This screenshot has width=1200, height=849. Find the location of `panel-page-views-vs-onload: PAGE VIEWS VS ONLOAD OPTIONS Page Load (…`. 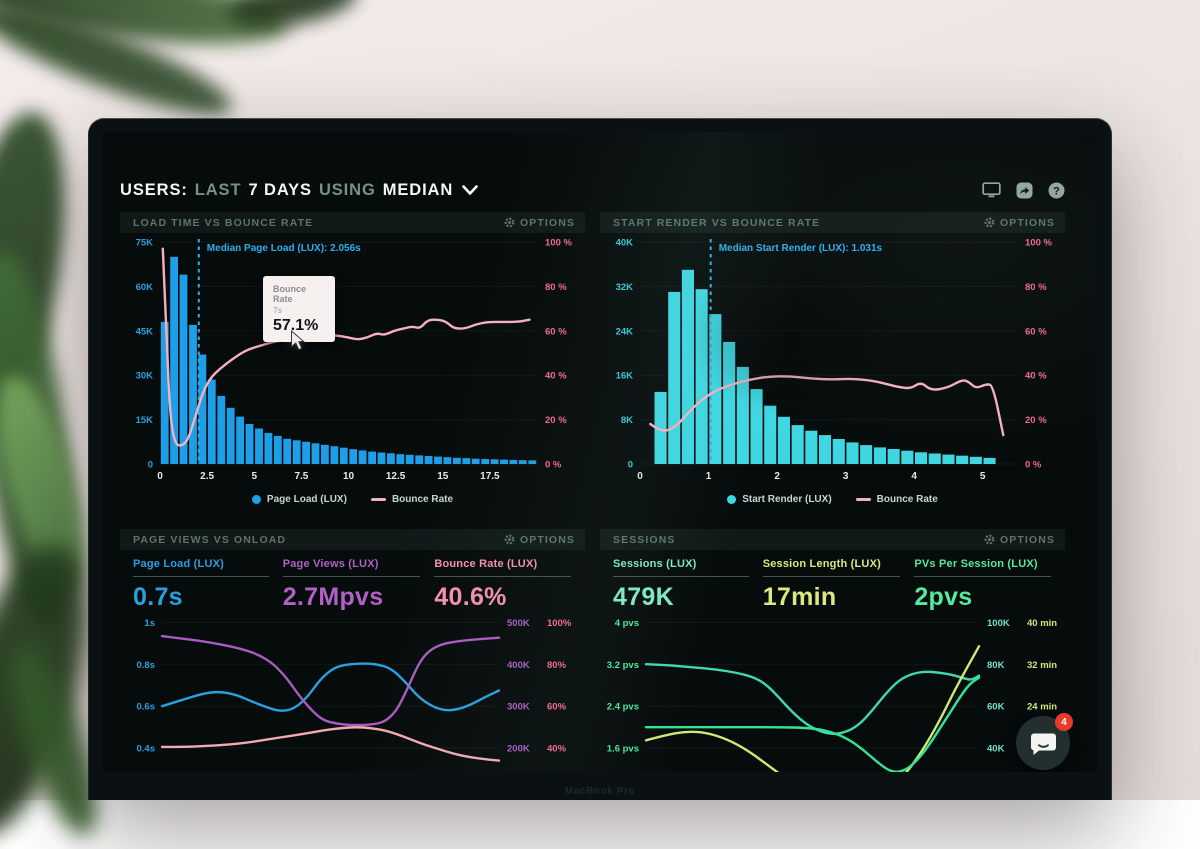

panel-page-views-vs-onload: PAGE VIEWS VS ONLOAD OPTIONS Page Load (… is located at coordinates (352, 650).